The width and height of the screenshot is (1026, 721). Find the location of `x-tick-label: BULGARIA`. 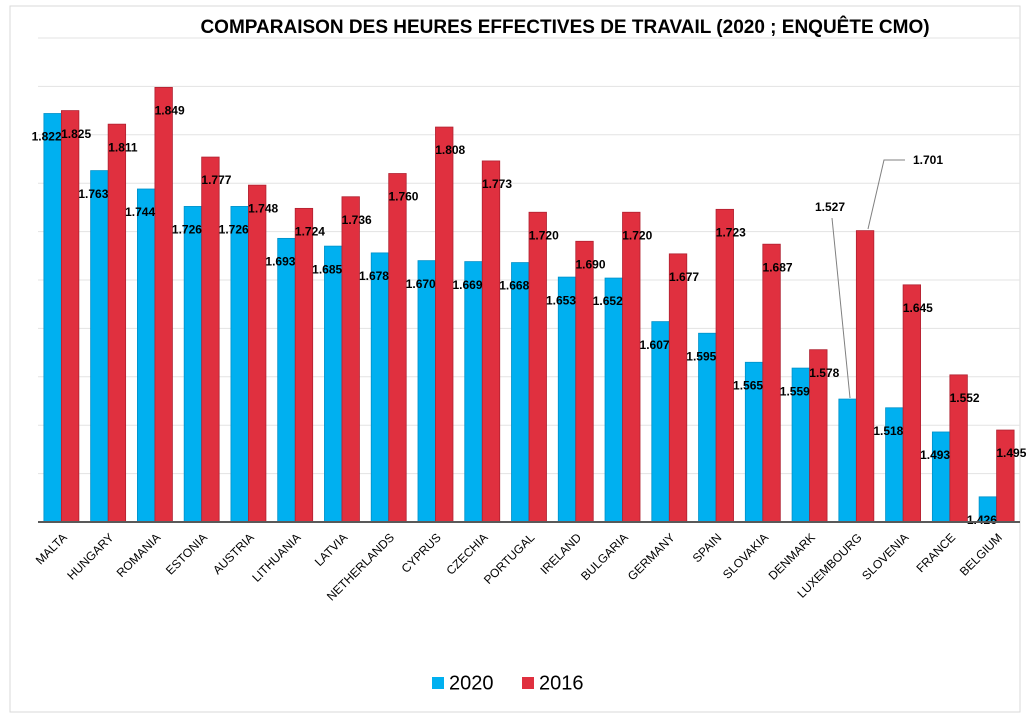

x-tick-label: BULGARIA is located at coordinates (604, 556).